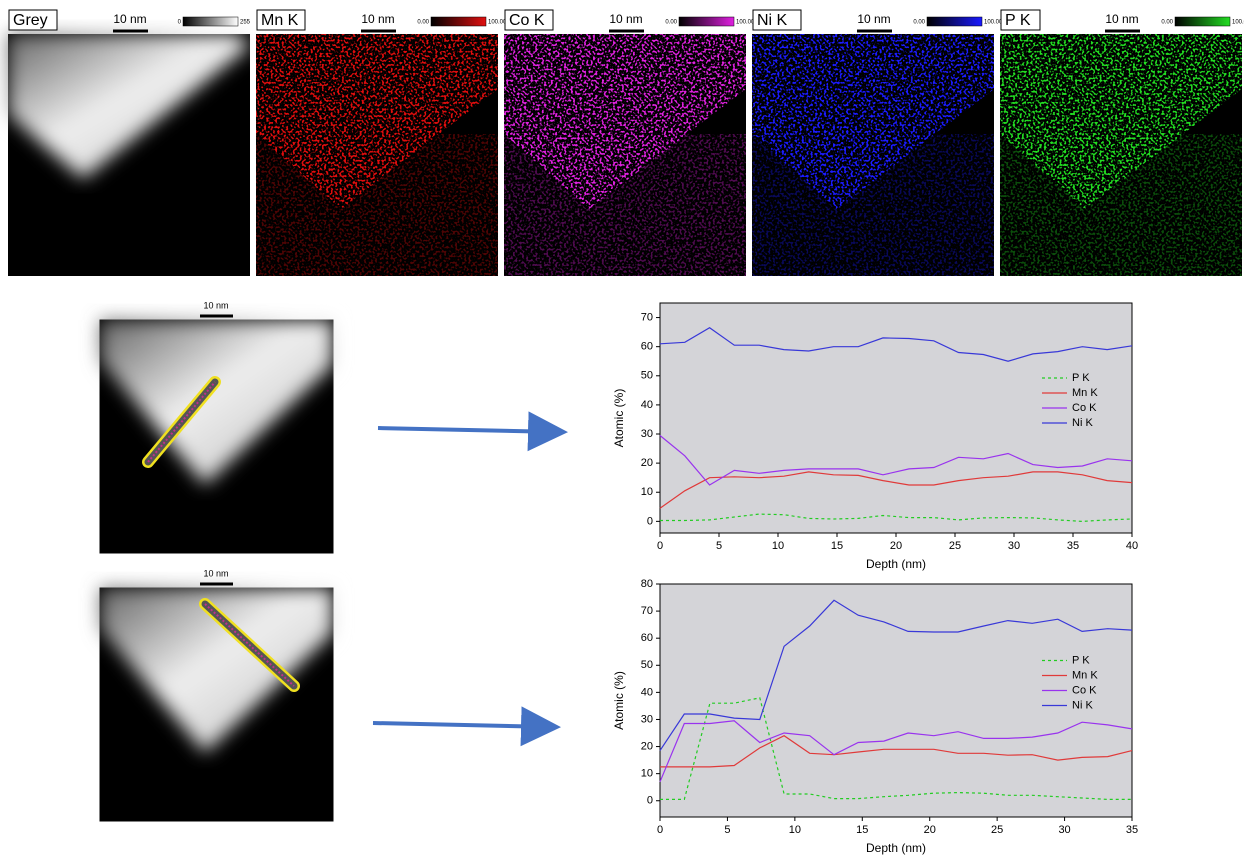  I want to click on map-label: Co K, so click(527, 20).